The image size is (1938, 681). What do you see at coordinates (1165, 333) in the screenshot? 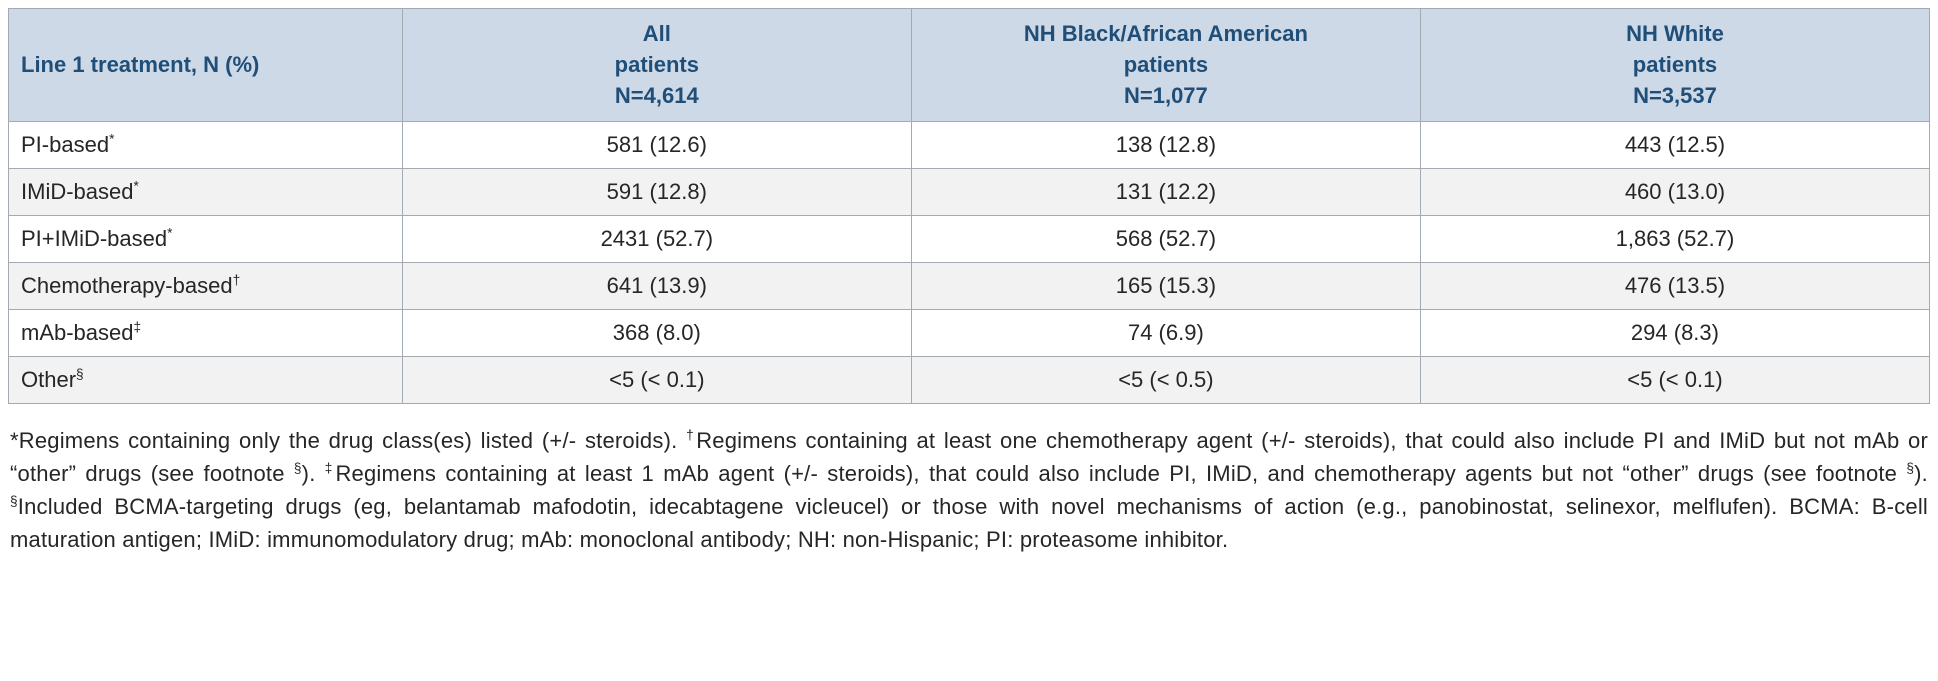
I see `table-cell: 74 (6.9)` at bounding box center [1165, 333].